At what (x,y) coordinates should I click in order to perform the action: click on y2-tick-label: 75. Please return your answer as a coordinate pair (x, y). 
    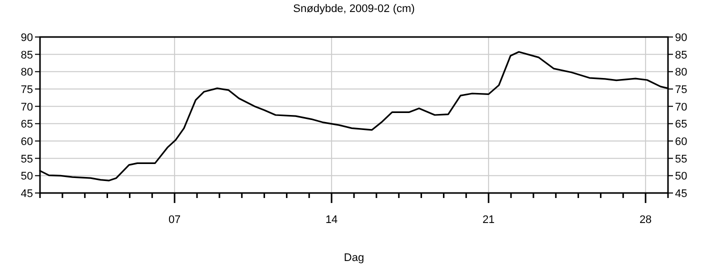
    Looking at the image, I should click on (681, 90).